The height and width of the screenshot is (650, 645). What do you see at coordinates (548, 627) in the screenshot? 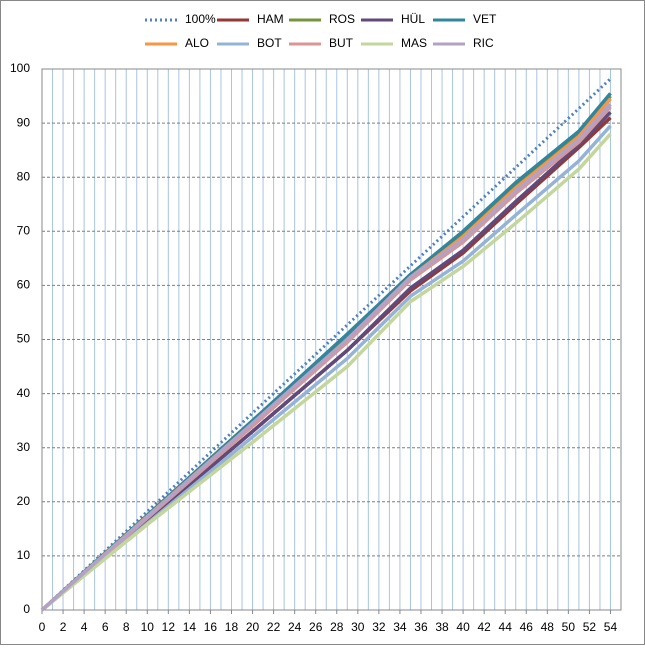
I see `x-tick-label: 48` at bounding box center [548, 627].